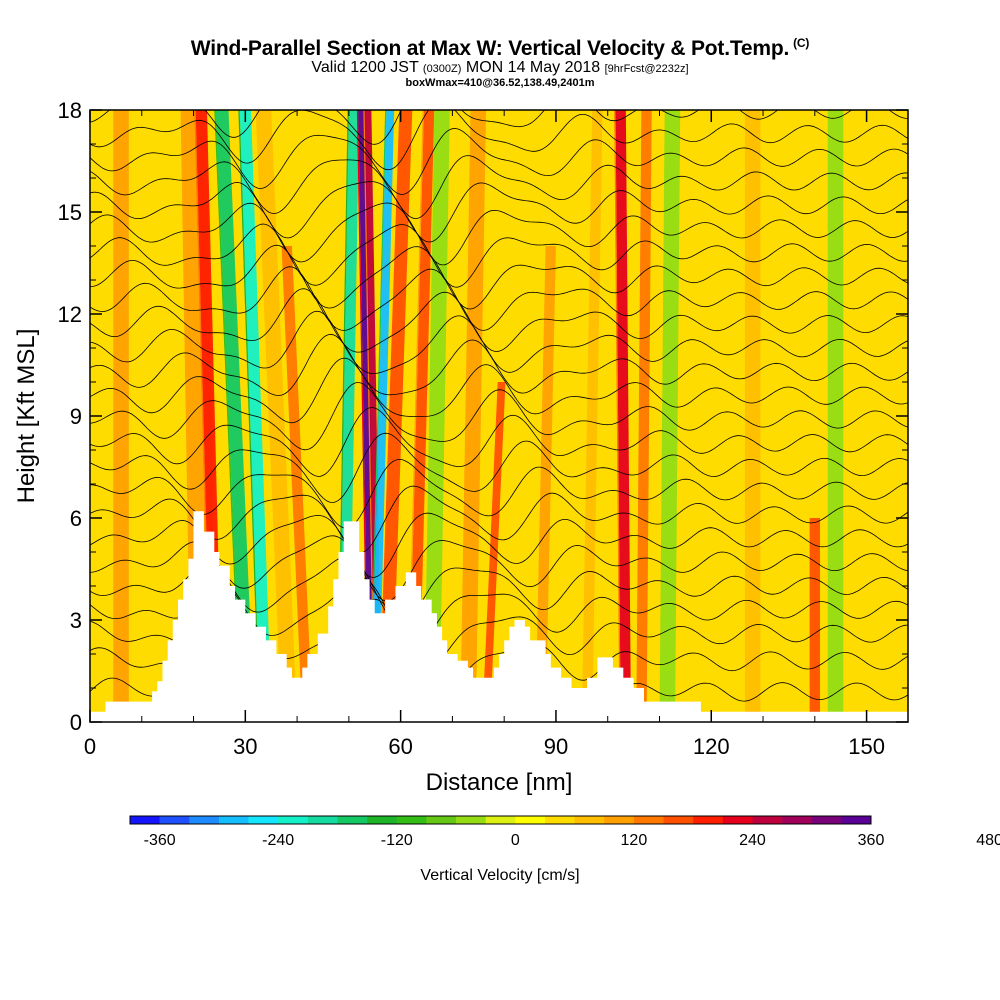  What do you see at coordinates (646, 69) in the screenshot?
I see `forecast-info: [9hrFcst@2232z]` at bounding box center [646, 69].